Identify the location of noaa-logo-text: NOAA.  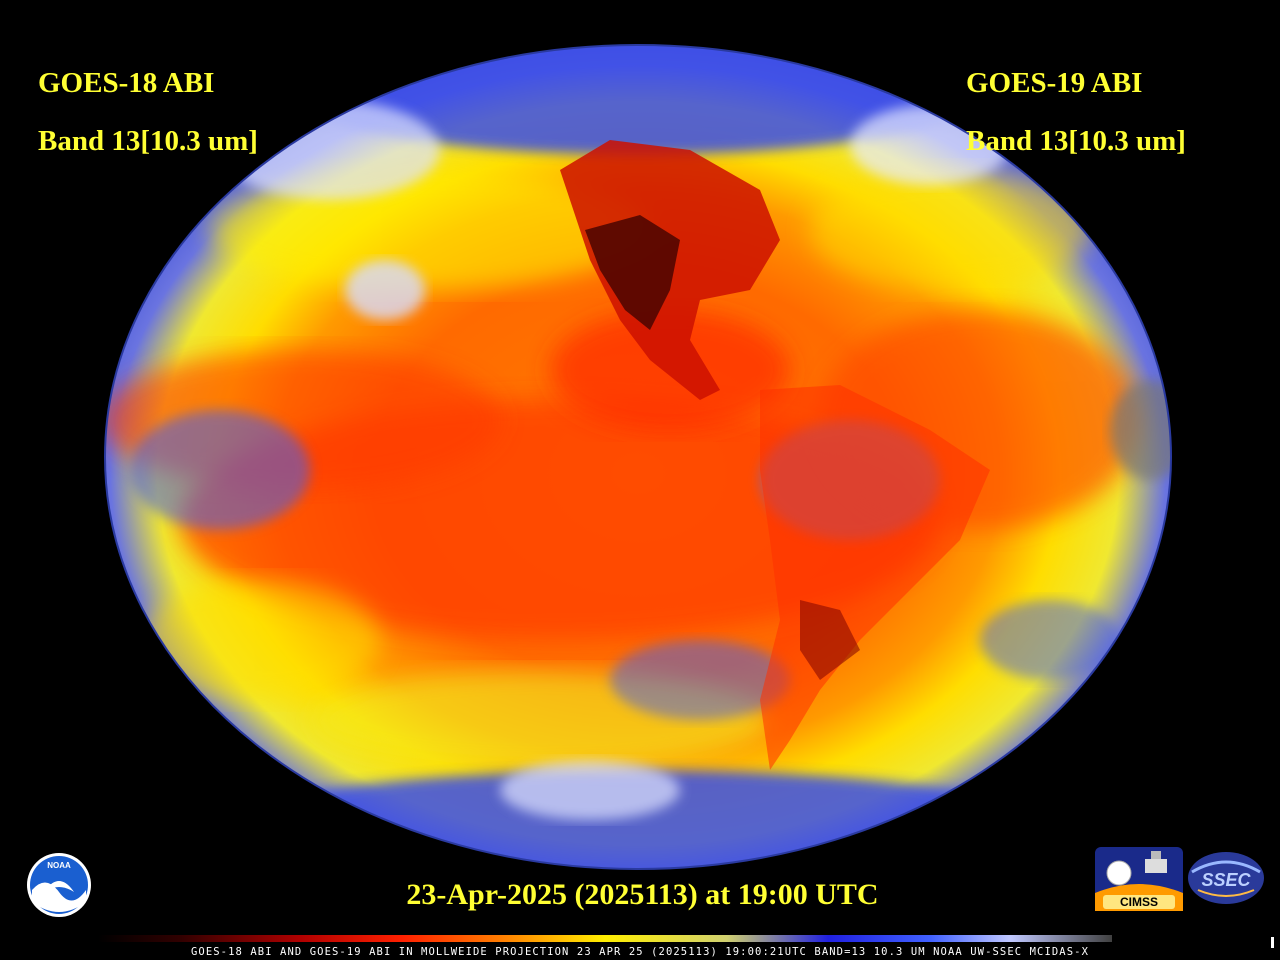
(59, 865).